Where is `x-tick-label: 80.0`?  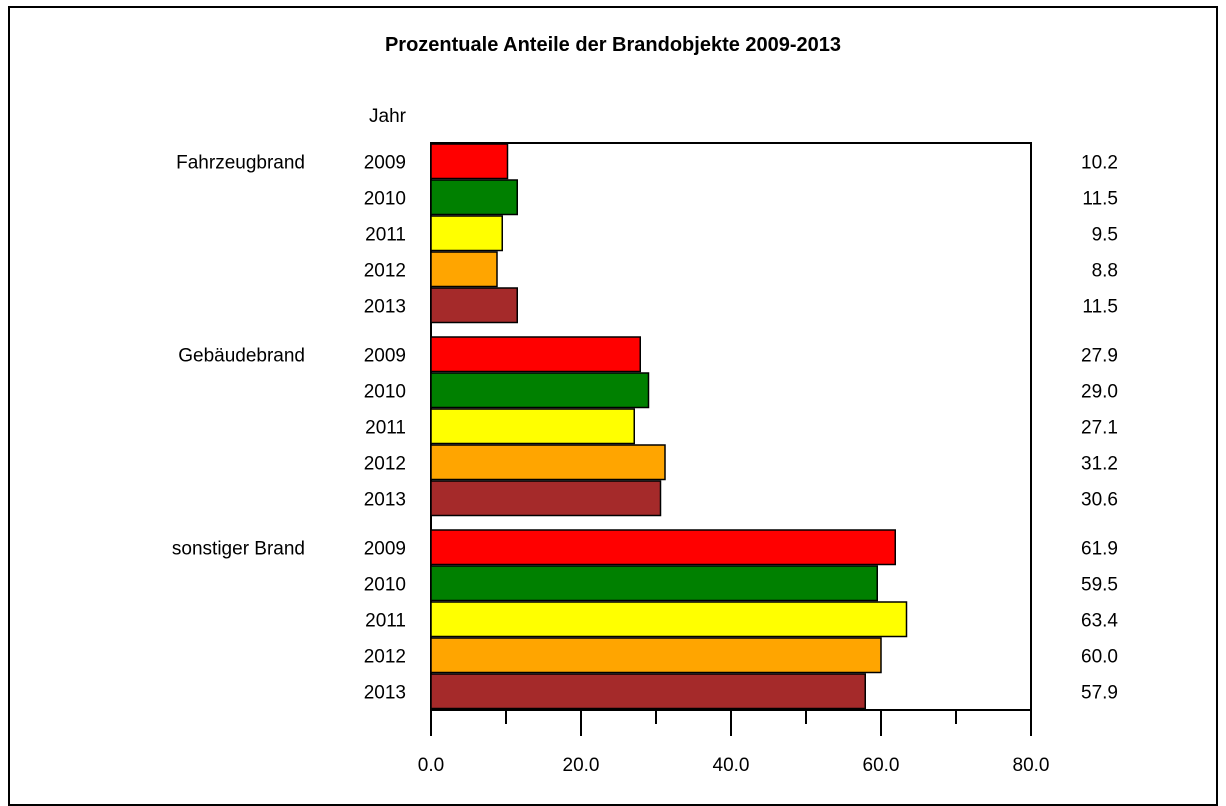
x-tick-label: 80.0 is located at coordinates (1031, 765).